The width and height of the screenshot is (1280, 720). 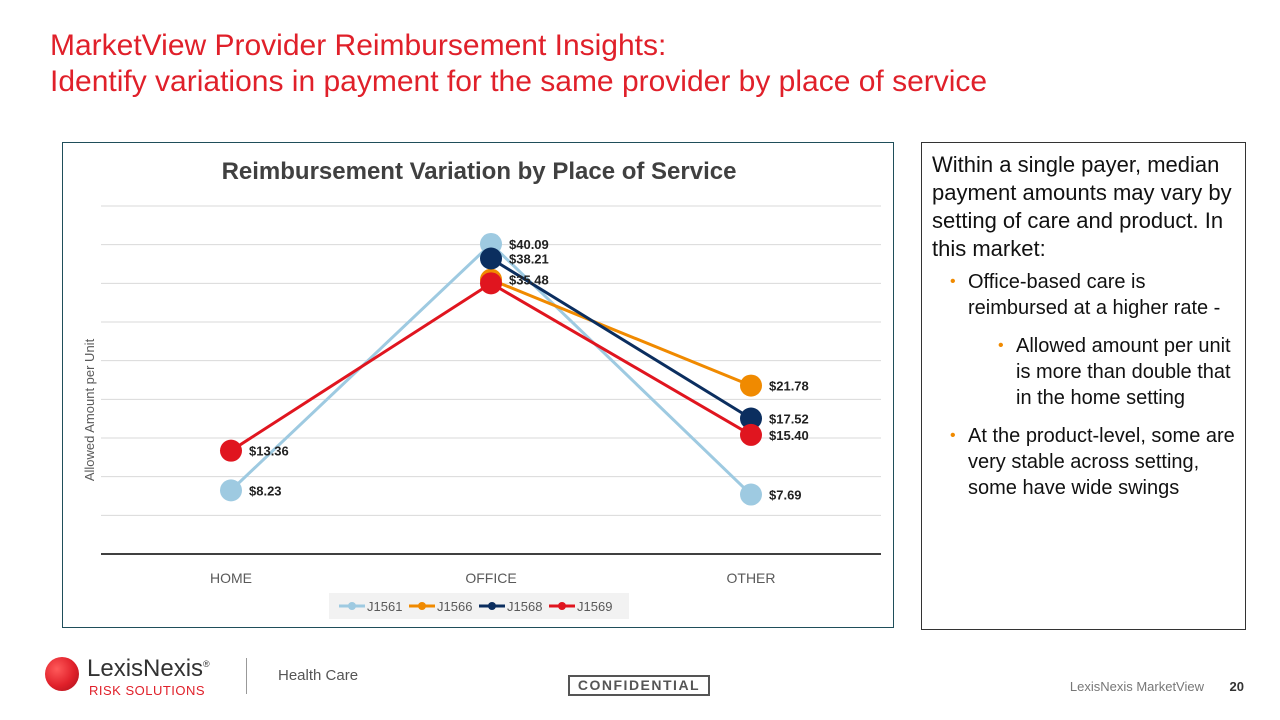 What do you see at coordinates (62, 674) in the screenshot?
I see `lexisnexis-globe-icon` at bounding box center [62, 674].